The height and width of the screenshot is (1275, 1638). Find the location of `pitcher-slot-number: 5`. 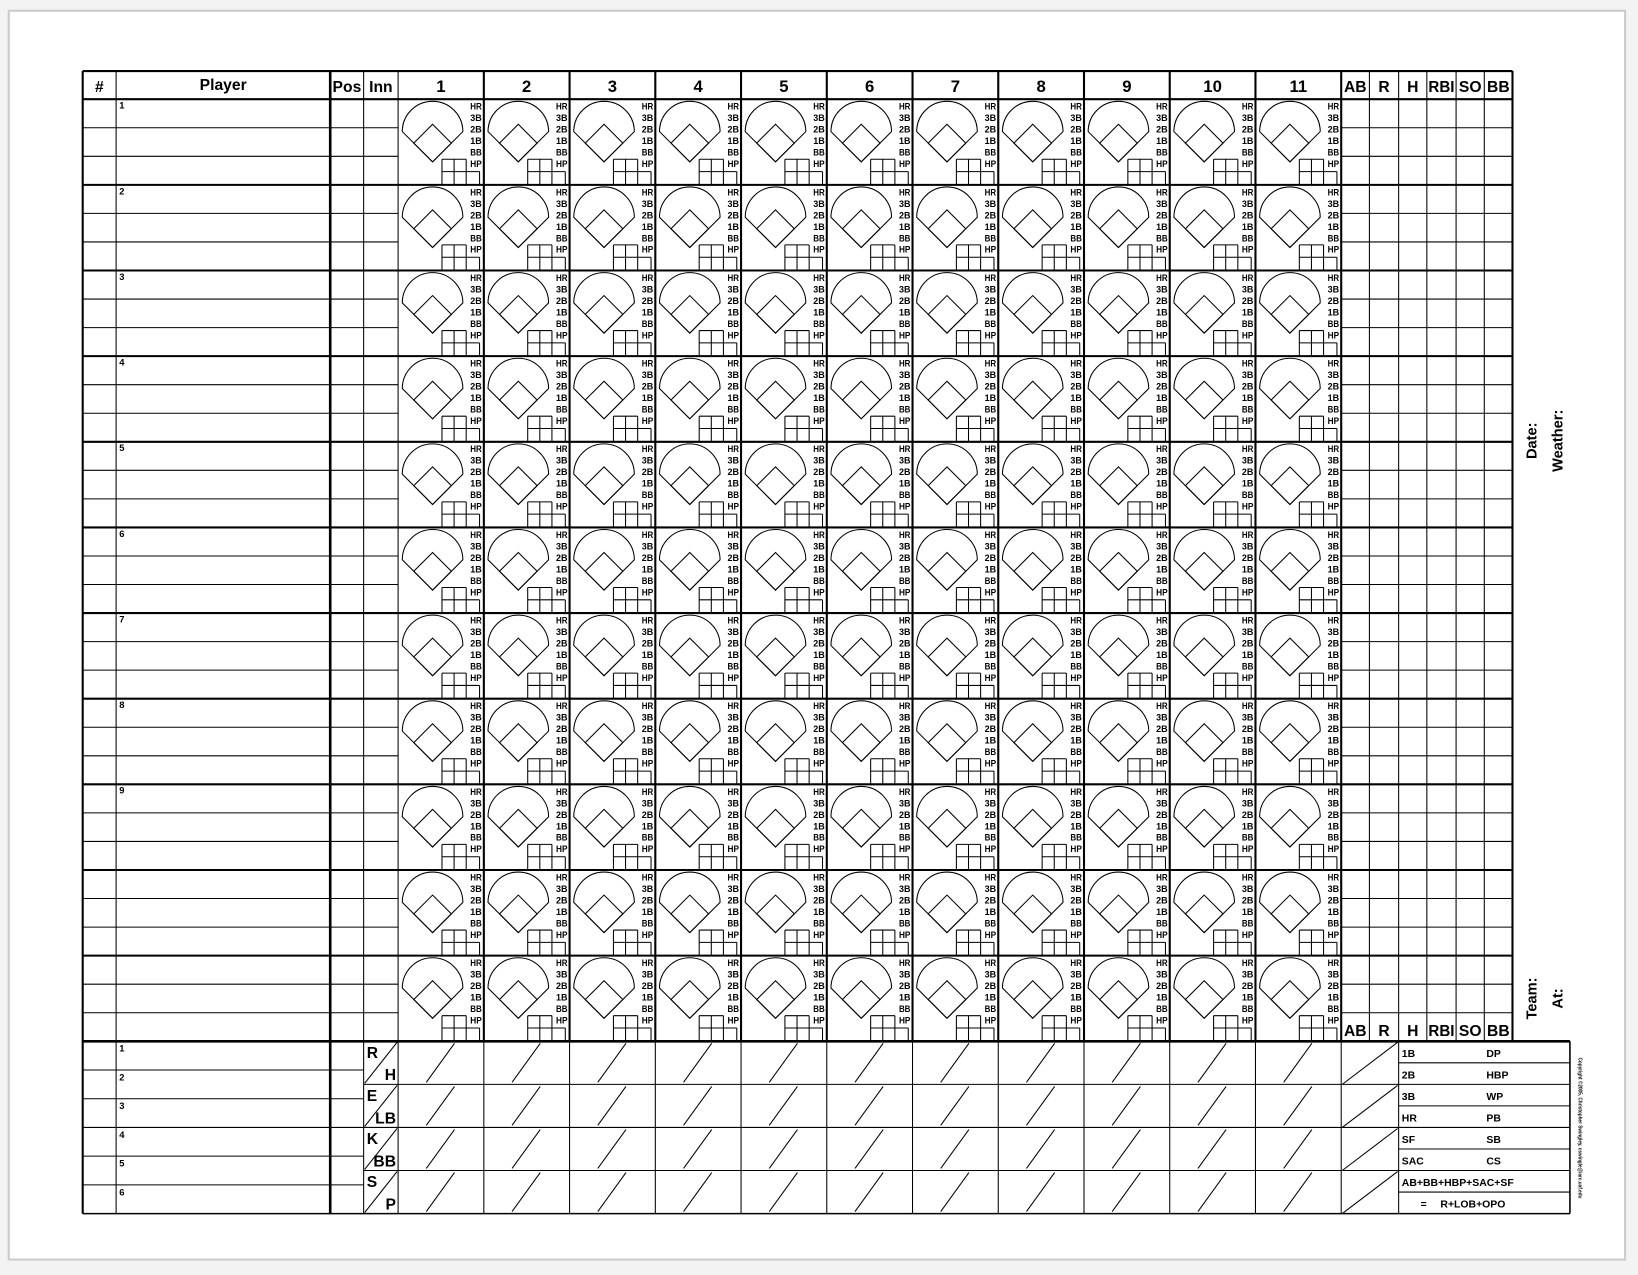

pitcher-slot-number: 5 is located at coordinates (121, 1163).